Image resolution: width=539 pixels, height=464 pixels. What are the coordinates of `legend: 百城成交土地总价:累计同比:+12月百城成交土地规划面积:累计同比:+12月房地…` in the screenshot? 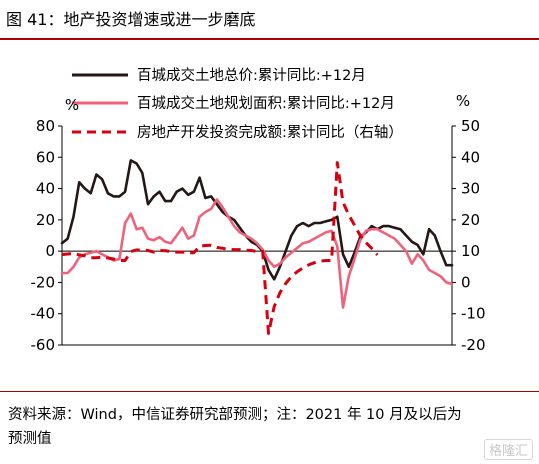 It's located at (237, 103).